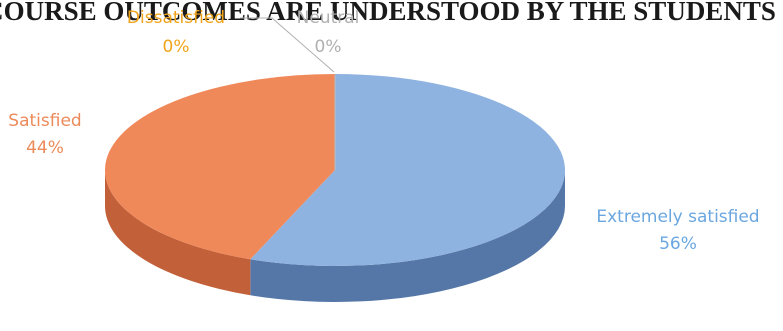 This screenshot has height=331, width=783. Describe the element at coordinates (178, 233) in the screenshot. I see `pie-side-satisfied` at that location.